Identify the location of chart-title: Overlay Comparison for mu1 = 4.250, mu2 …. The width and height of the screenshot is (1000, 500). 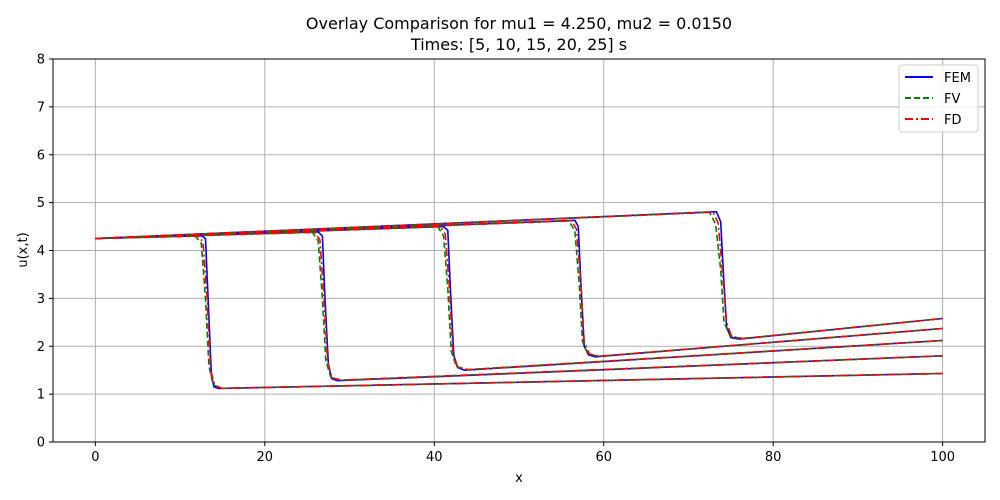
(519, 23).